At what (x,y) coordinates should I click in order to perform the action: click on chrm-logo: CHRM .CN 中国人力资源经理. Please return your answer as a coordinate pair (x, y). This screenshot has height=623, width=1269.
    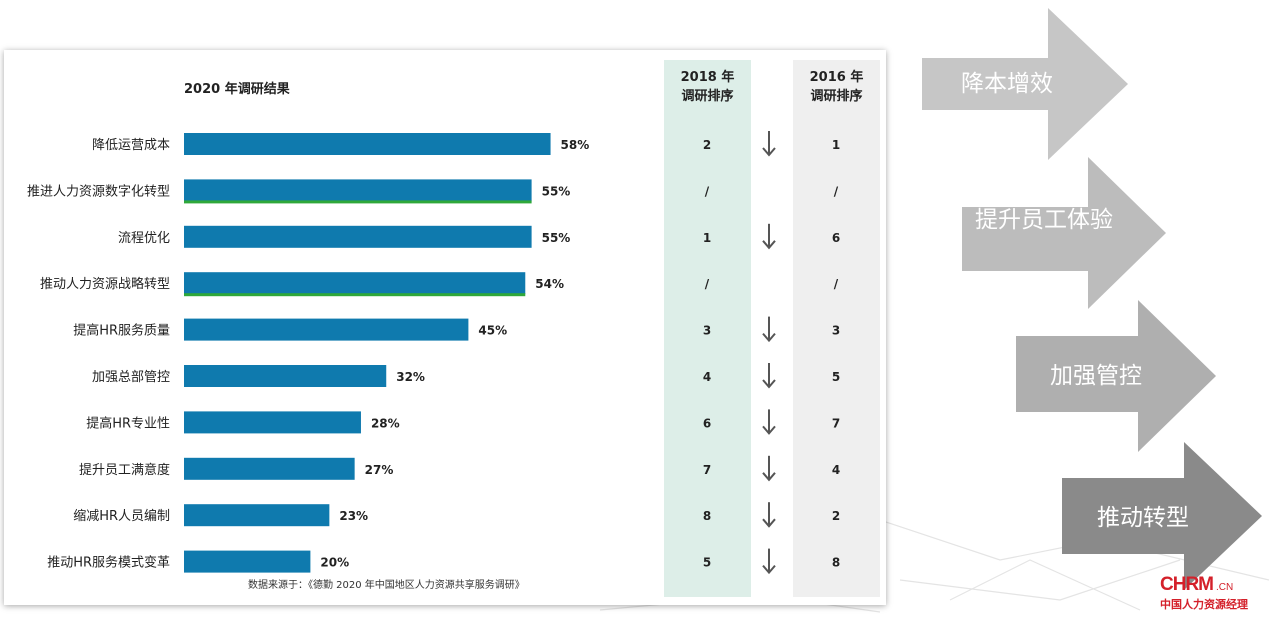
    Looking at the image, I should click on (1210, 594).